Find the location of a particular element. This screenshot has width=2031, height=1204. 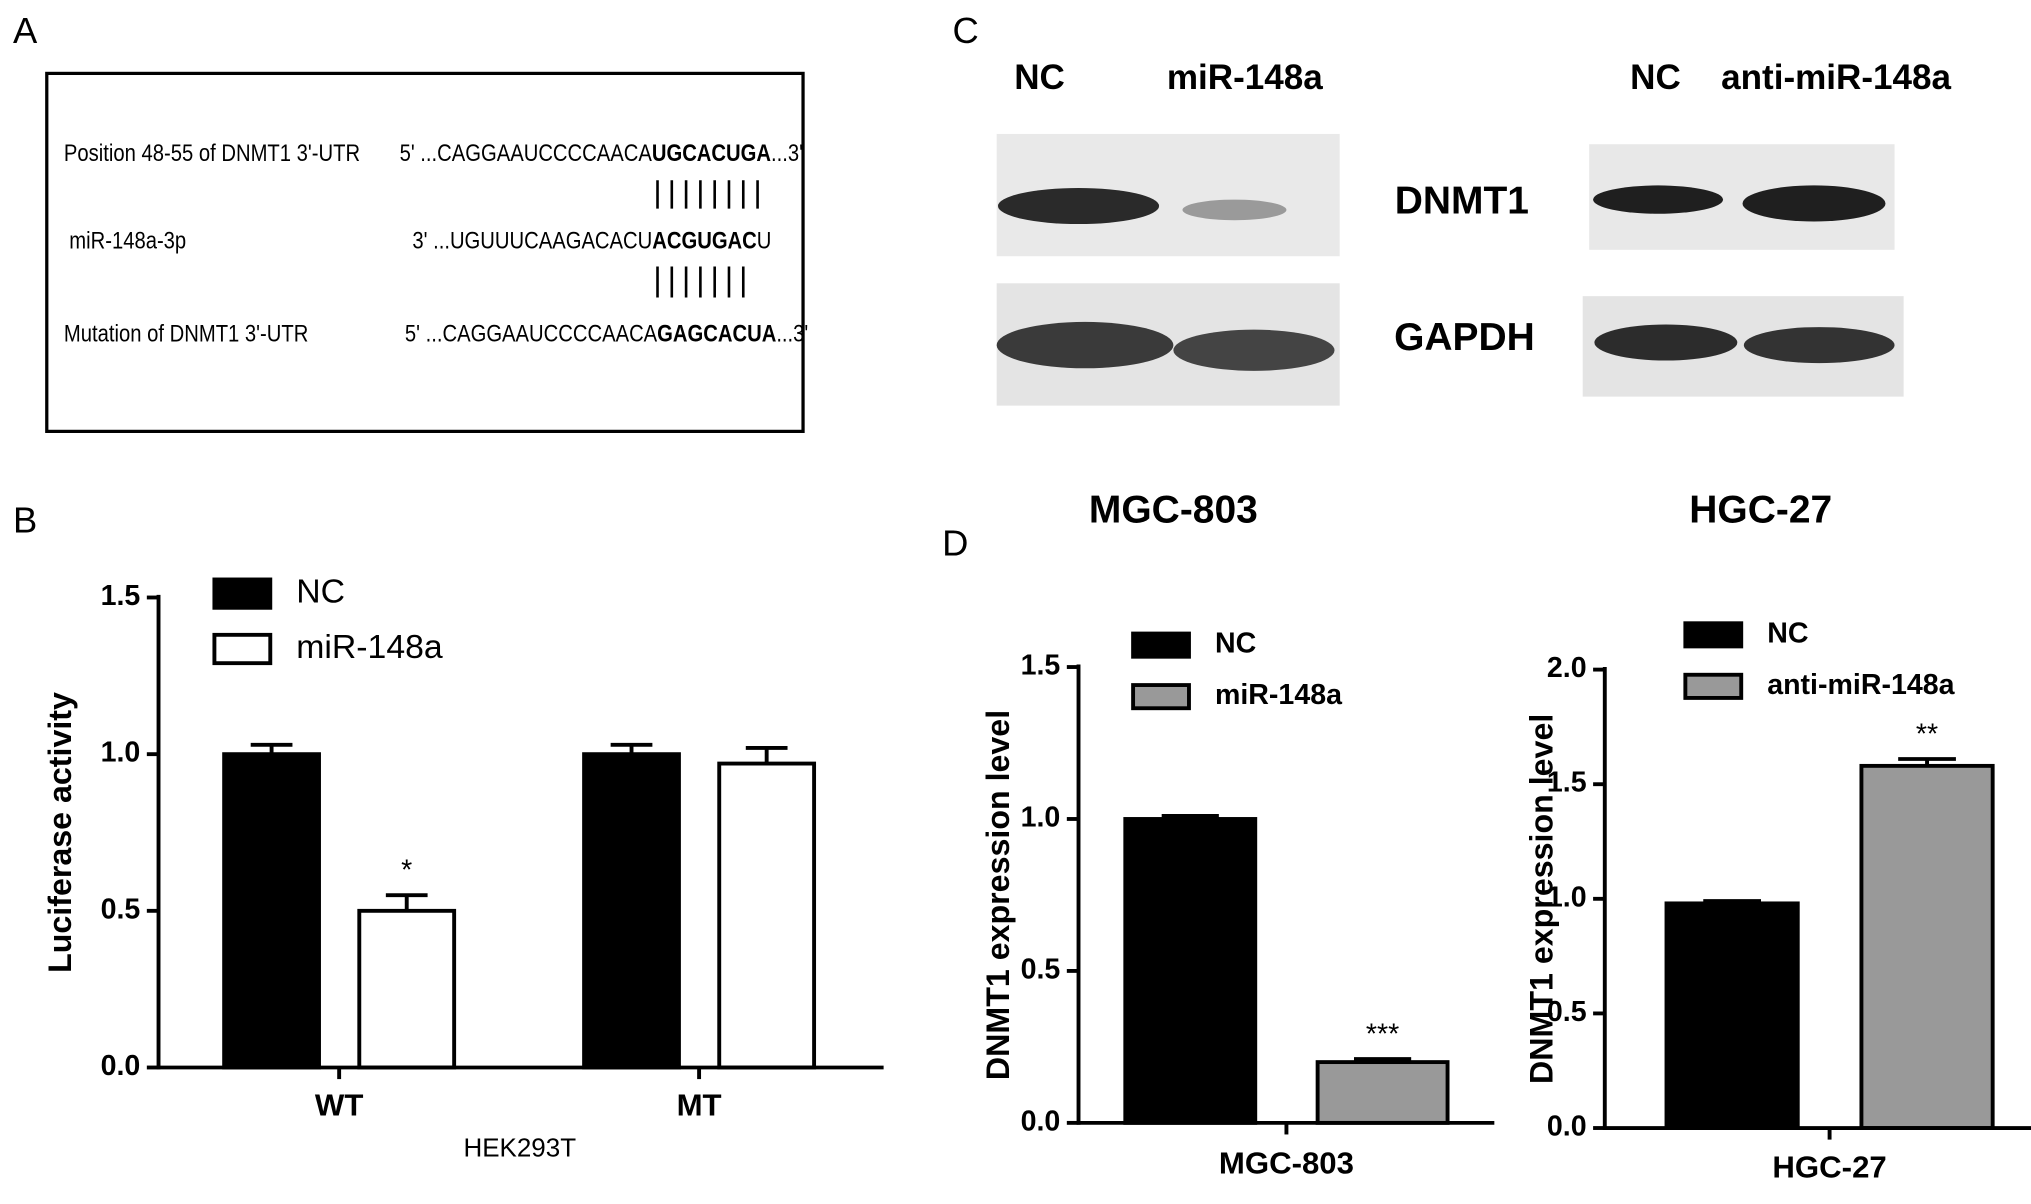

protein-label: DNMT1 is located at coordinates (1462, 201).